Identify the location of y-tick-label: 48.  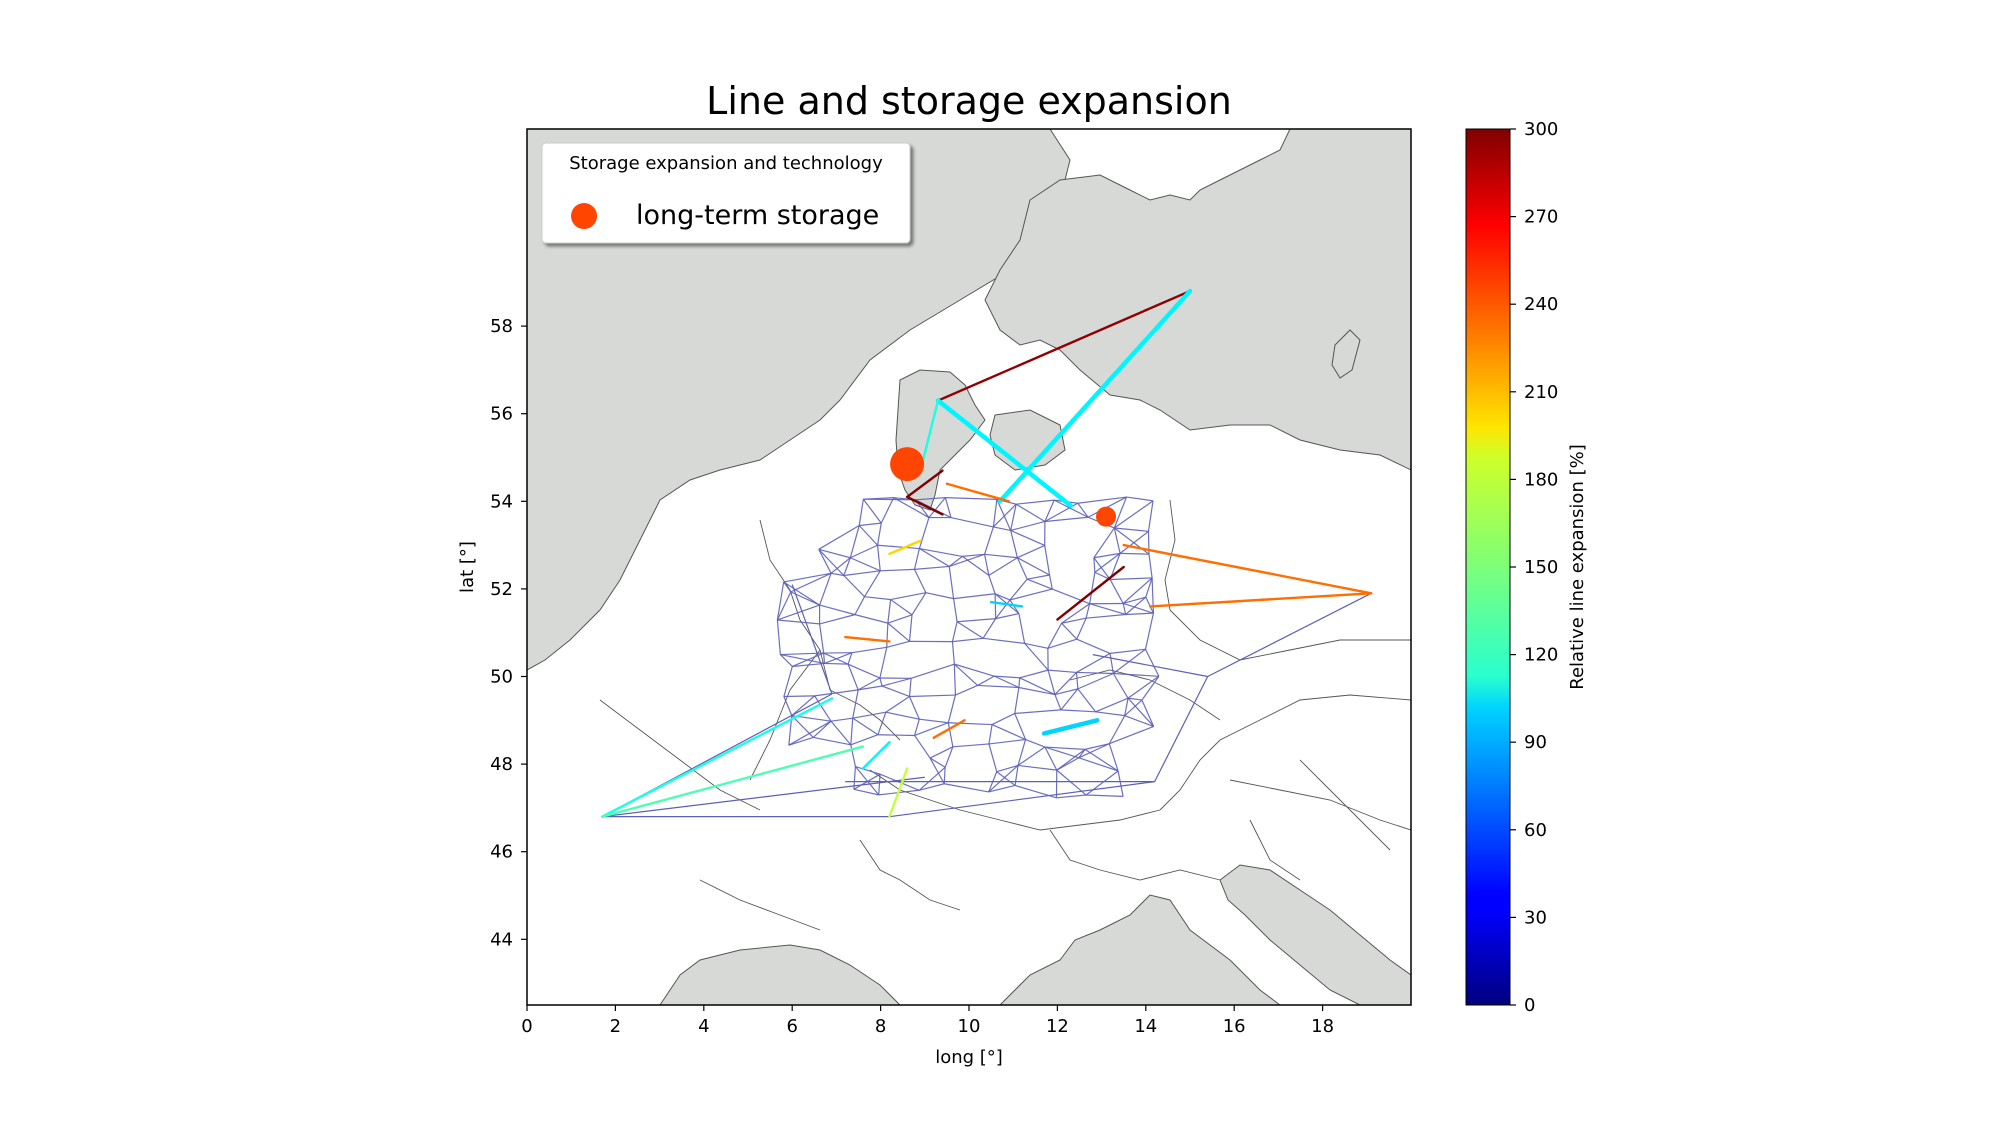
(501, 764).